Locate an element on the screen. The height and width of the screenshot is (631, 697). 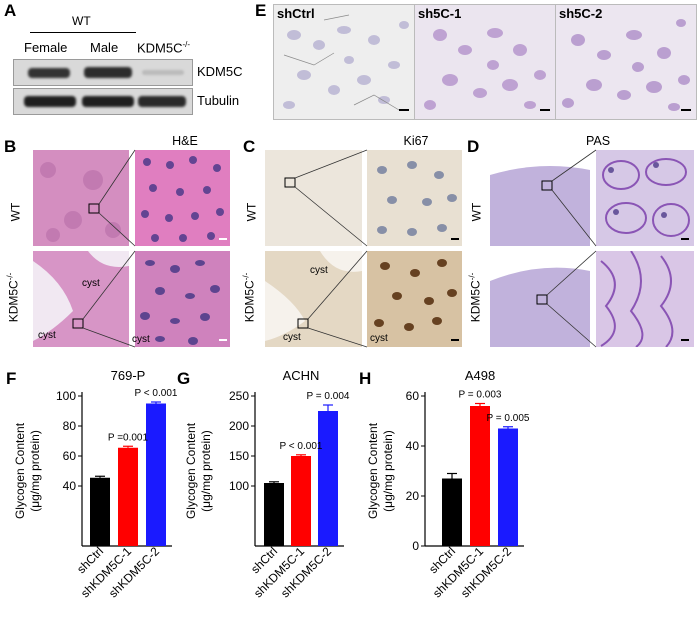
panel-b-title: H&E is located at coordinates (185, 141).